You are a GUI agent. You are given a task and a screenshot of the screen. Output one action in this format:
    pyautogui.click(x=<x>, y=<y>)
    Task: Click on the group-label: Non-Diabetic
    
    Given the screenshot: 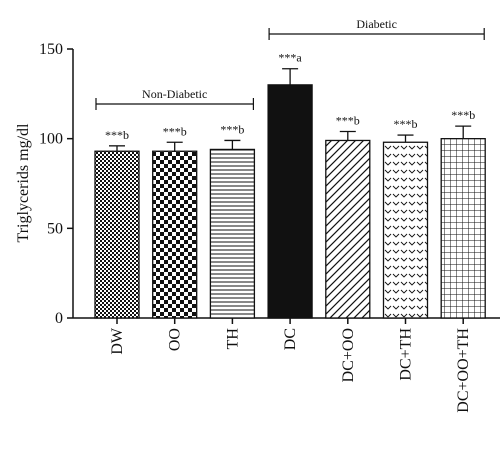 What is the action you would take?
    pyautogui.click(x=174, y=94)
    